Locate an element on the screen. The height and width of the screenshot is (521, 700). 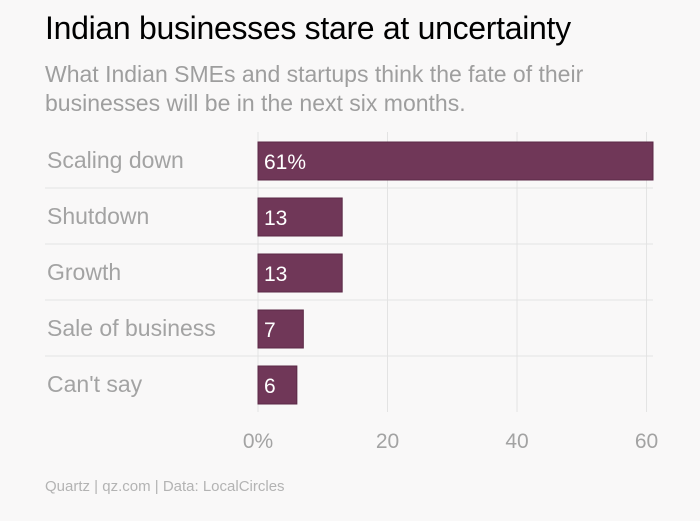
category-label: Sale of business is located at coordinates (131, 328).